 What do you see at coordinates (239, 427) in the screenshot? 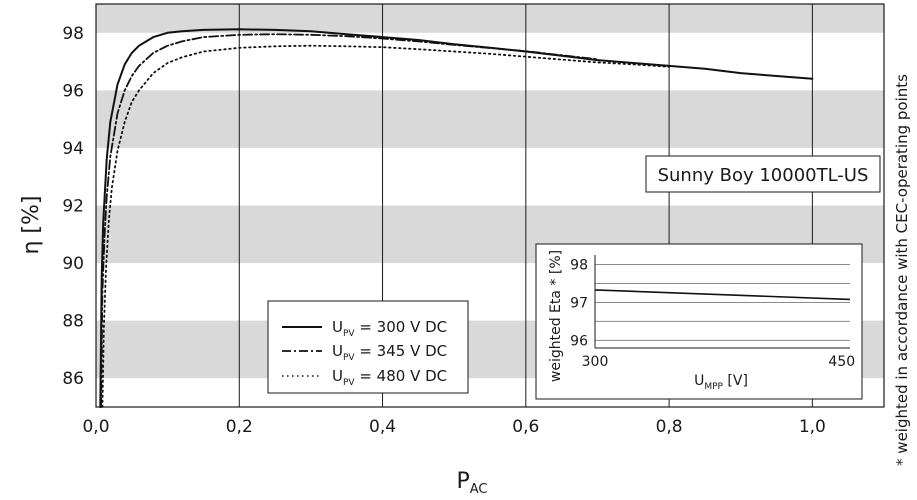
I see `x-tick-label: 0,2` at bounding box center [239, 427].